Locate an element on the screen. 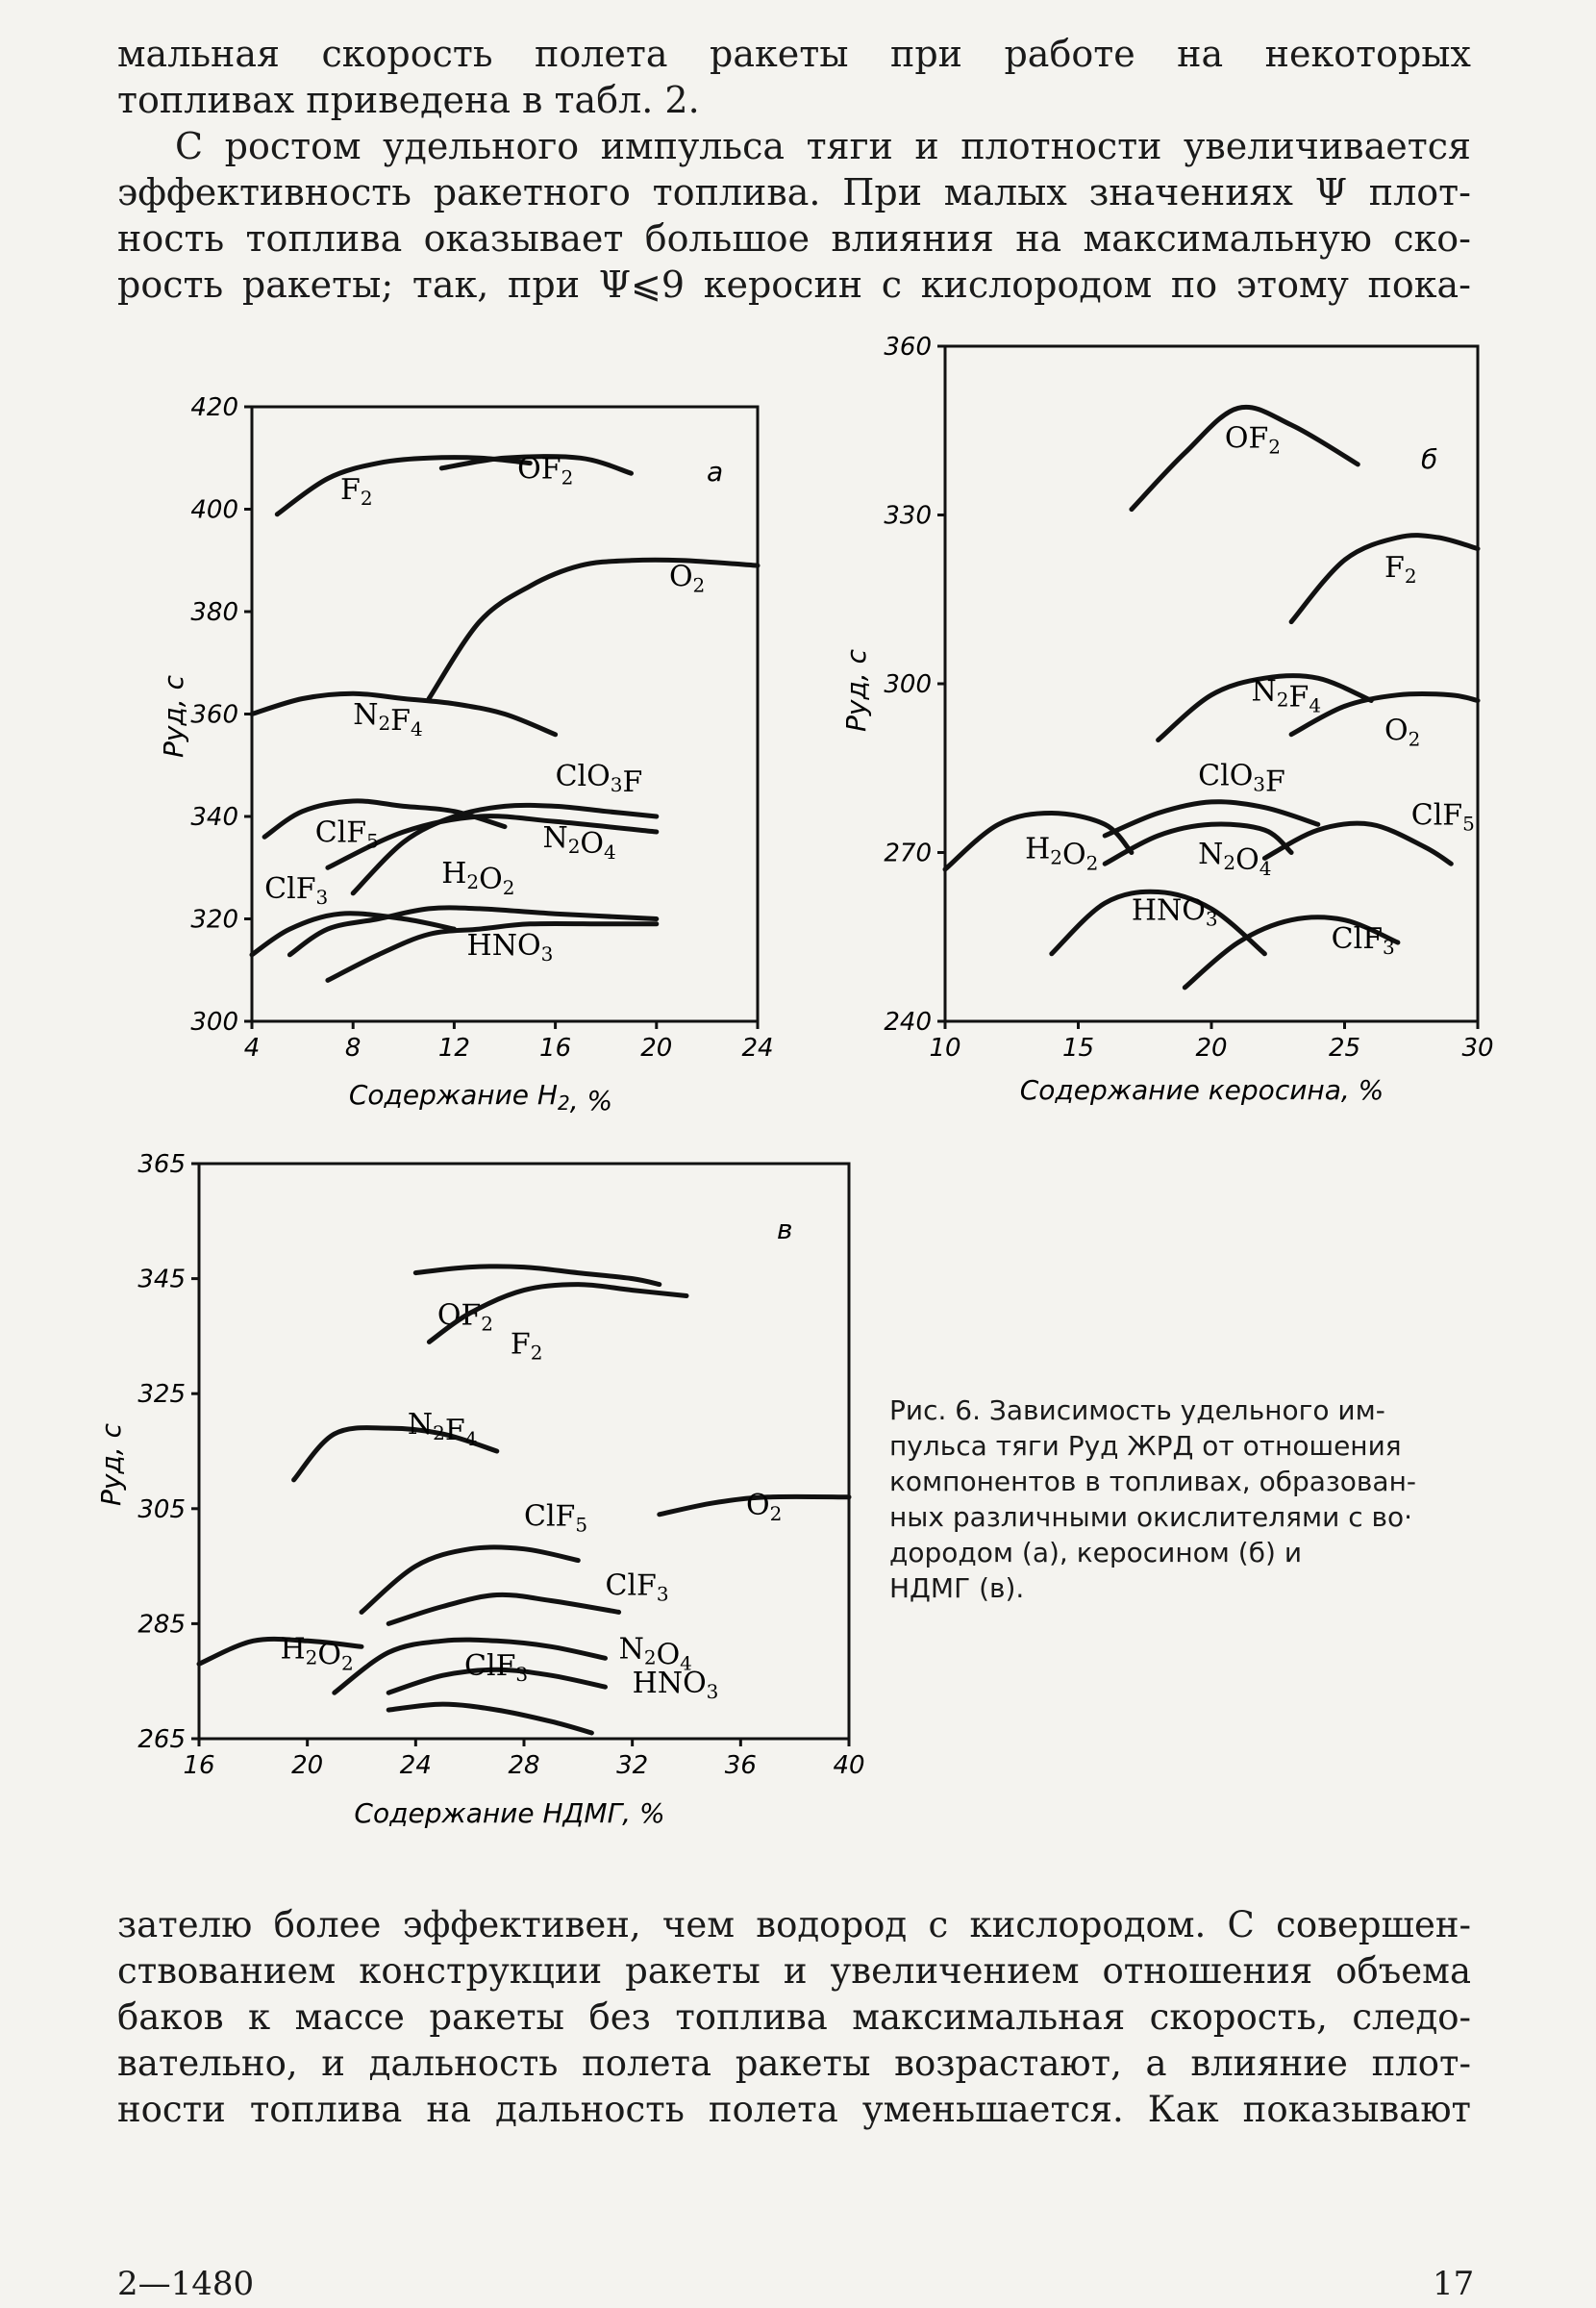 The height and width of the screenshot is (2308, 1596). caption-line: Рис. 6. Зависимость удельного им- is located at coordinates (1137, 1410).